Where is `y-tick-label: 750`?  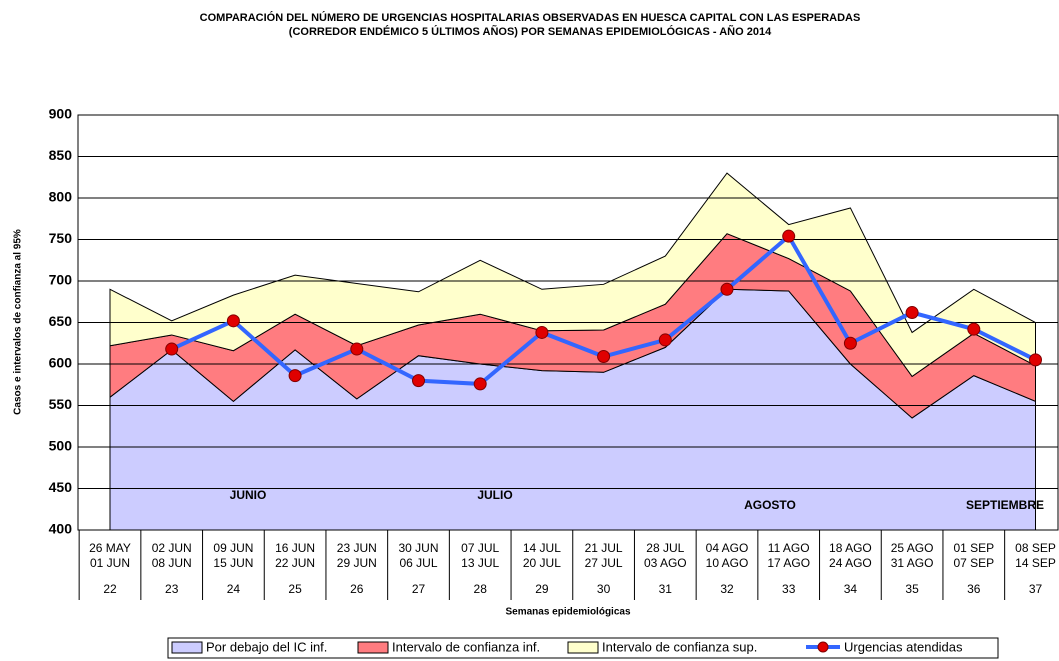 y-tick-label: 750 is located at coordinates (61, 238).